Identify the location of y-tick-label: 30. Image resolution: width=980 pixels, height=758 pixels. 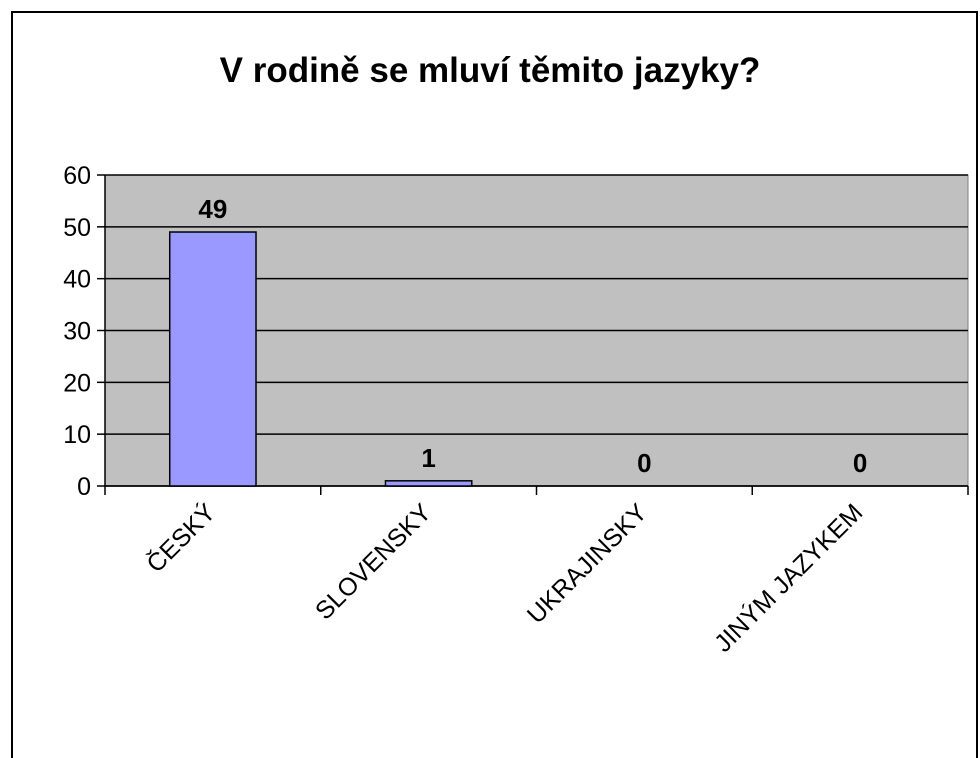
(77, 332).